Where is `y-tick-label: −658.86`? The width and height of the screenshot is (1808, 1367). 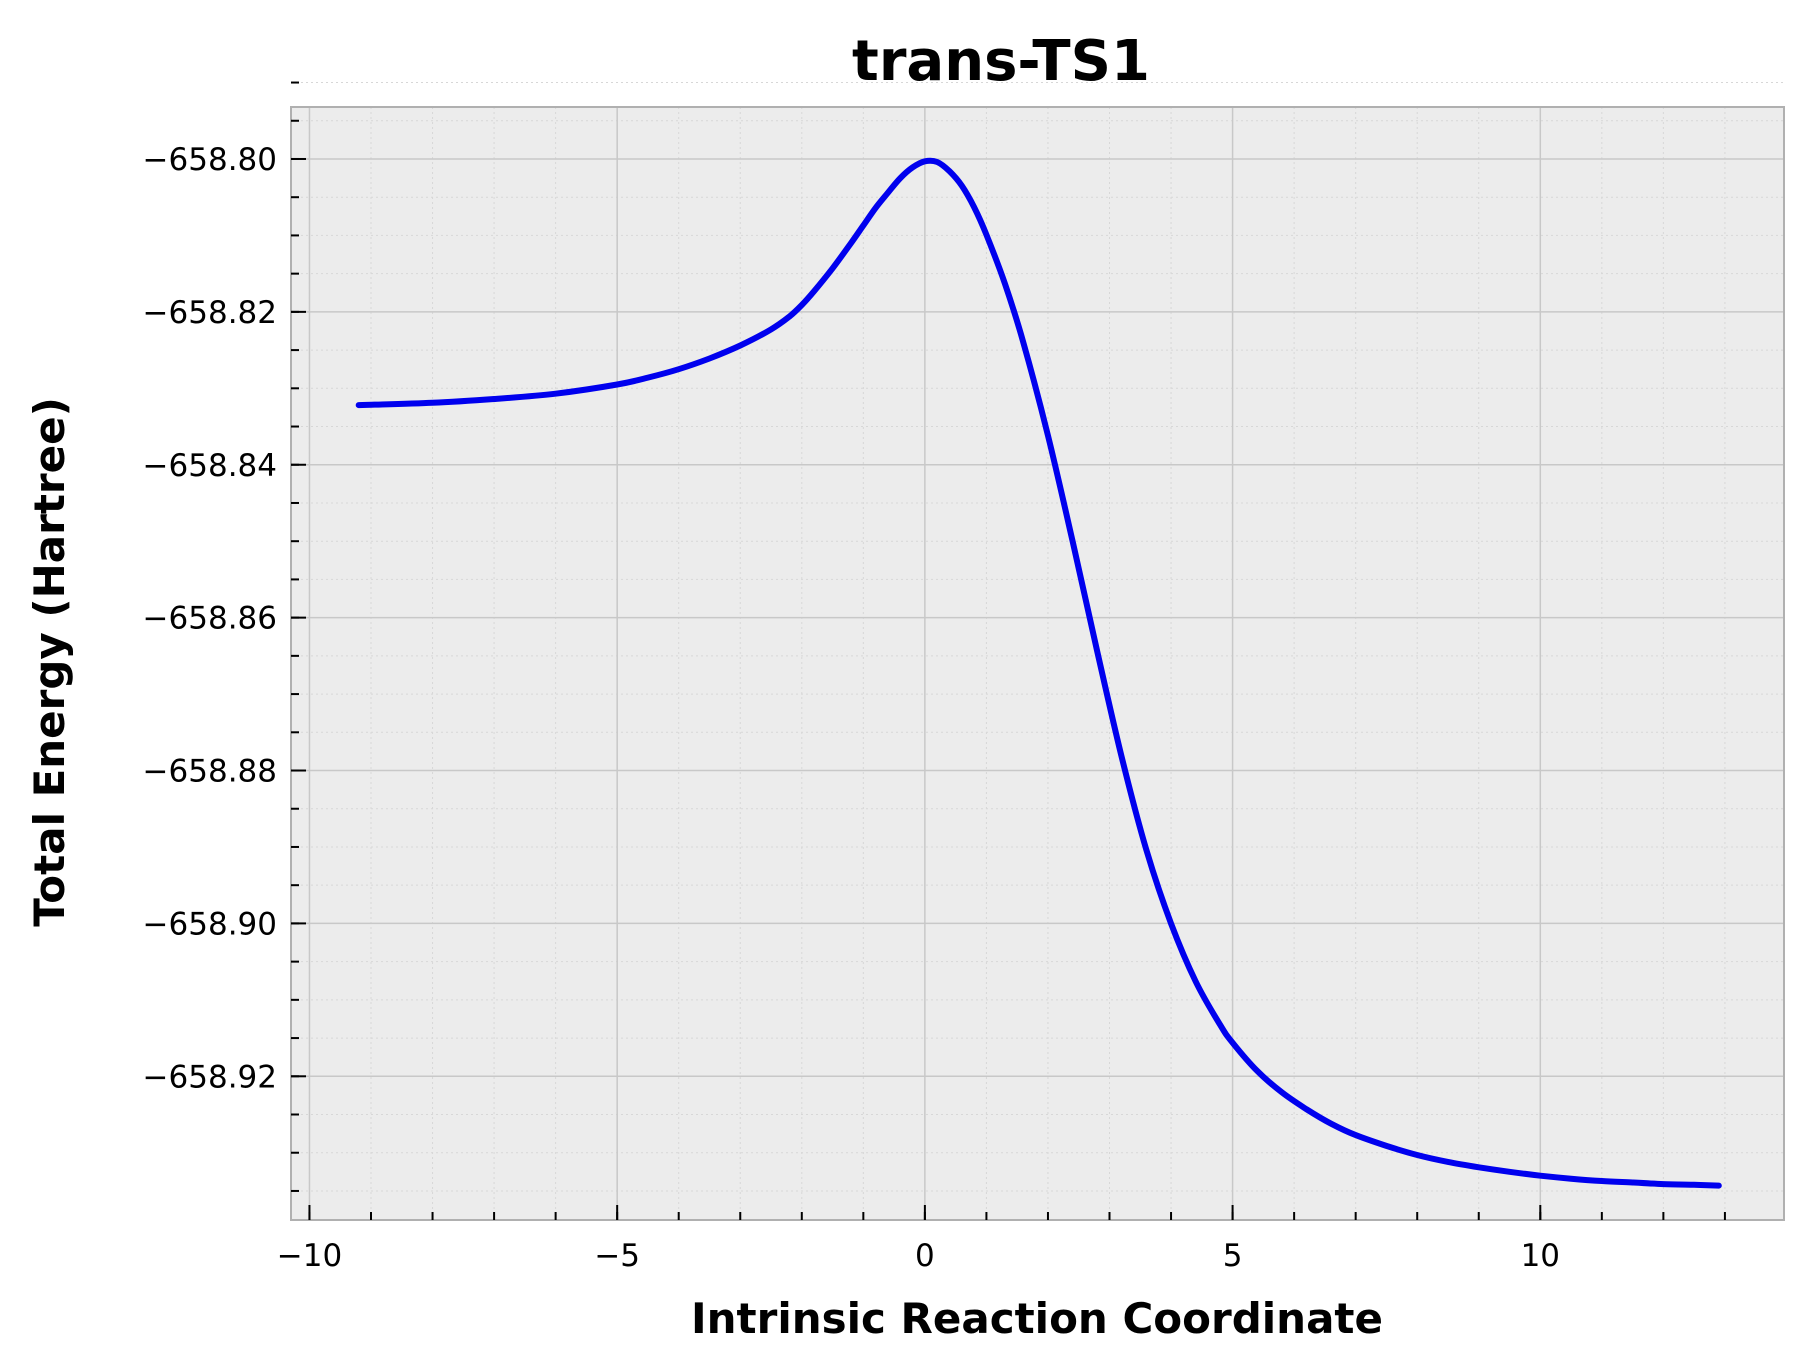 y-tick-label: −658.86 is located at coordinates (210, 619).